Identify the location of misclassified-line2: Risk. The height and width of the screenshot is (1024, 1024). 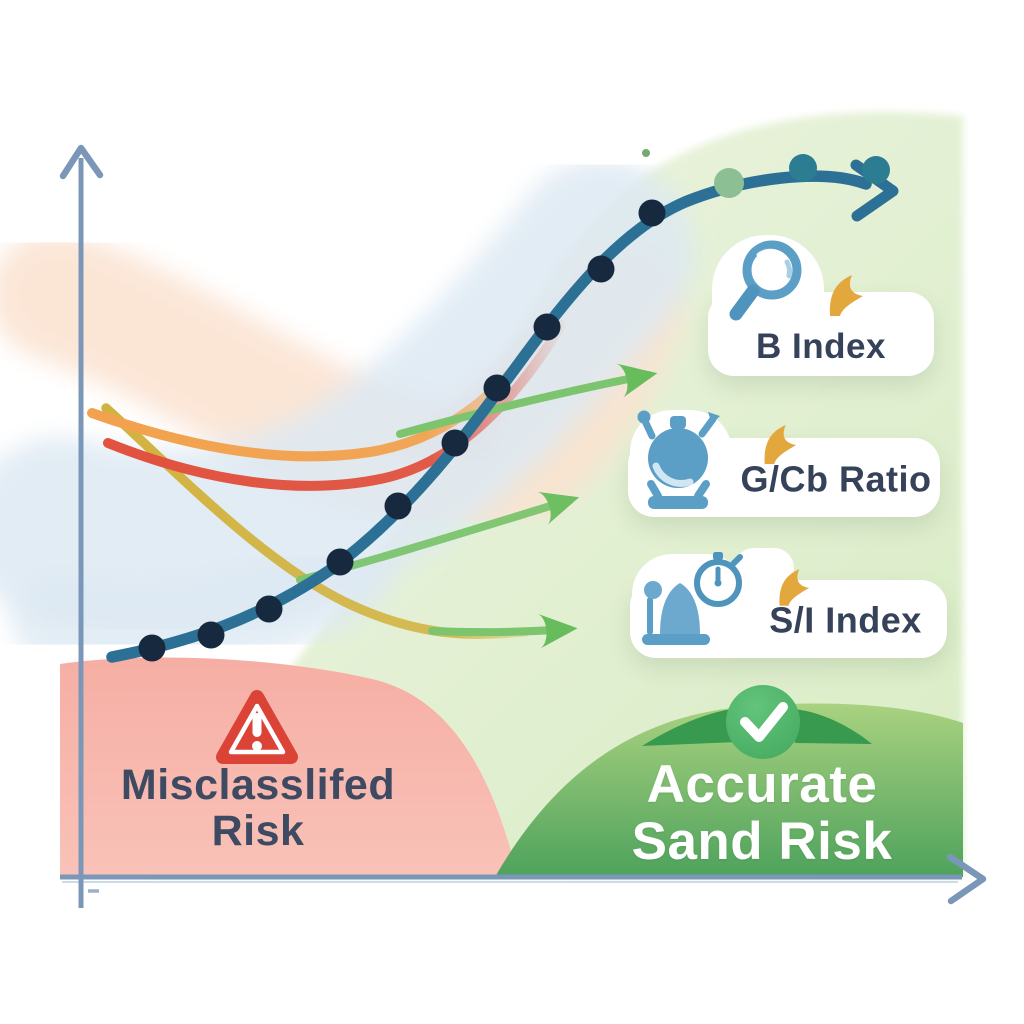
(258, 831).